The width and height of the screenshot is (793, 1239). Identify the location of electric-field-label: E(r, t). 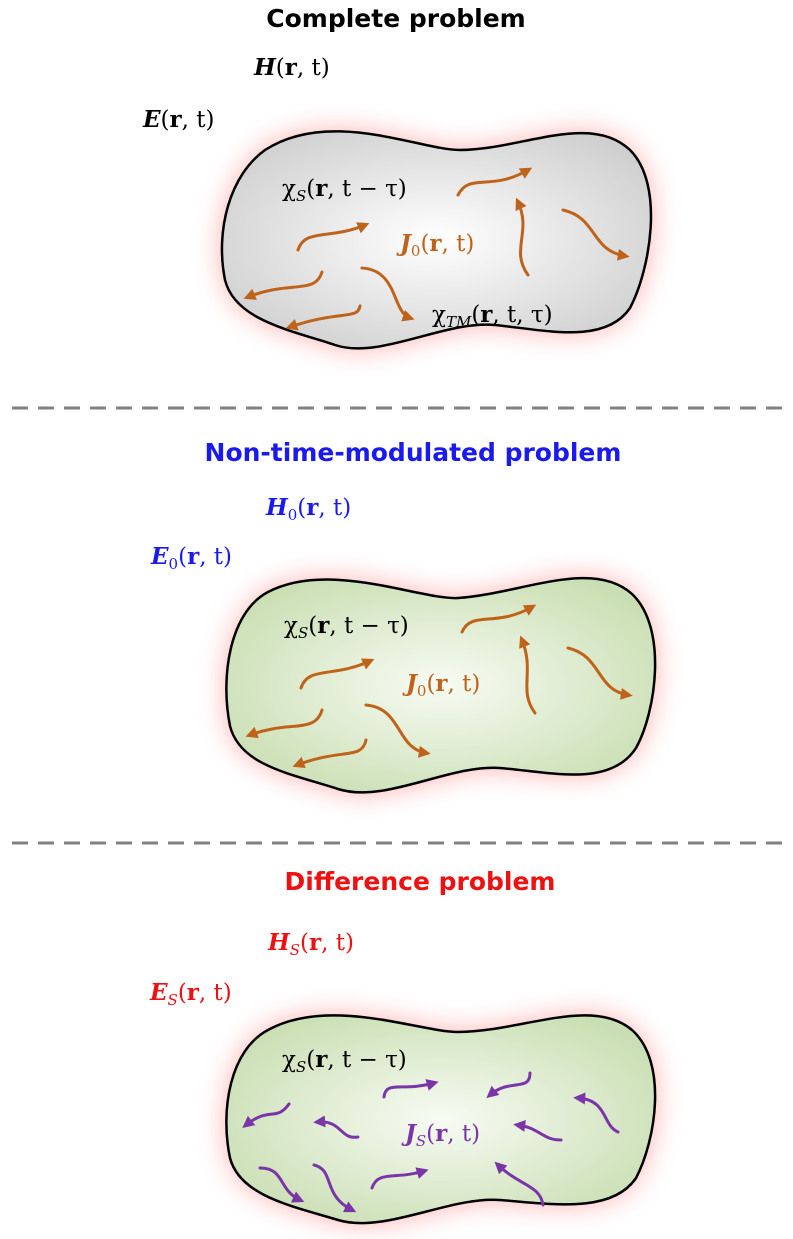
(178, 119).